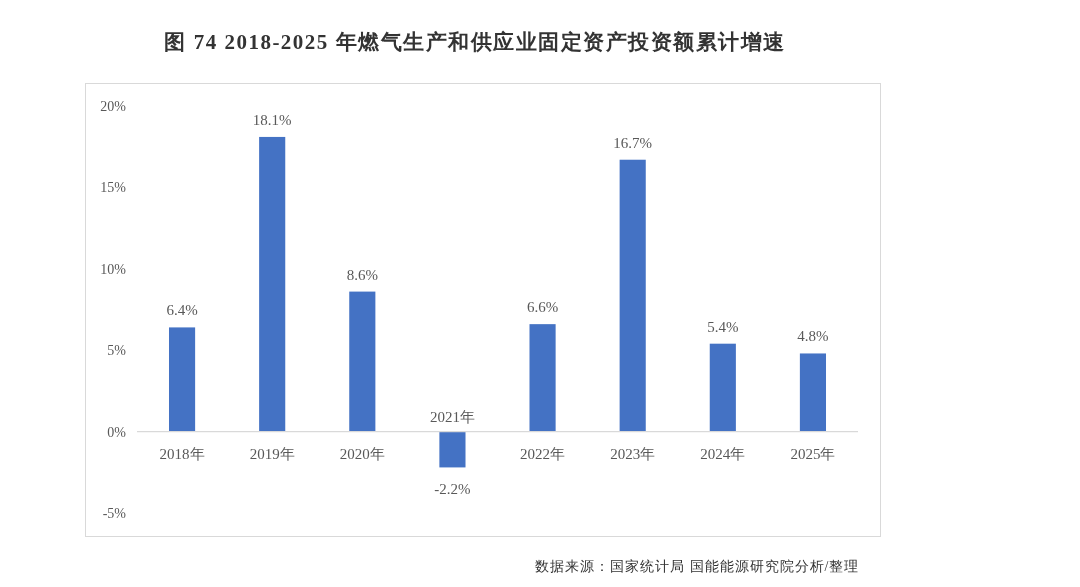  I want to click on chart-title: 图 74 2018-2025 年燃气生产和供应业固定资产投资额累计增速, so click(475, 42).